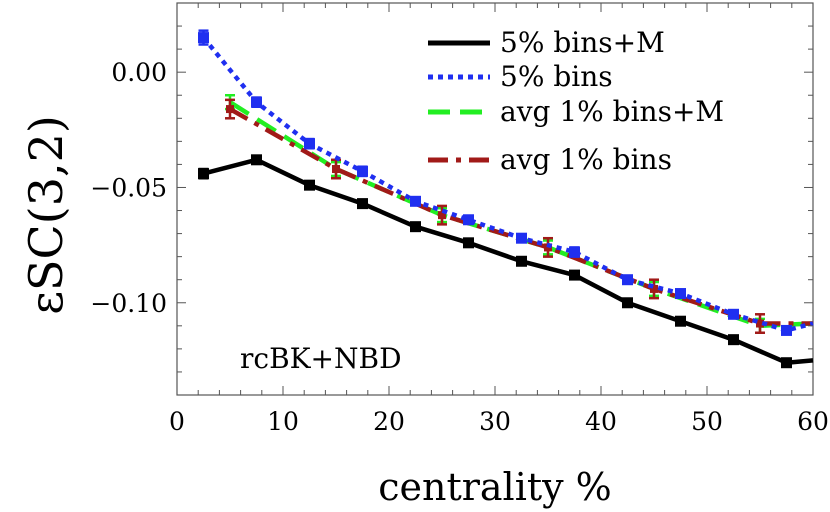 The image size is (830, 512). What do you see at coordinates (707, 421) in the screenshot?
I see `x-tick-label: 50` at bounding box center [707, 421].